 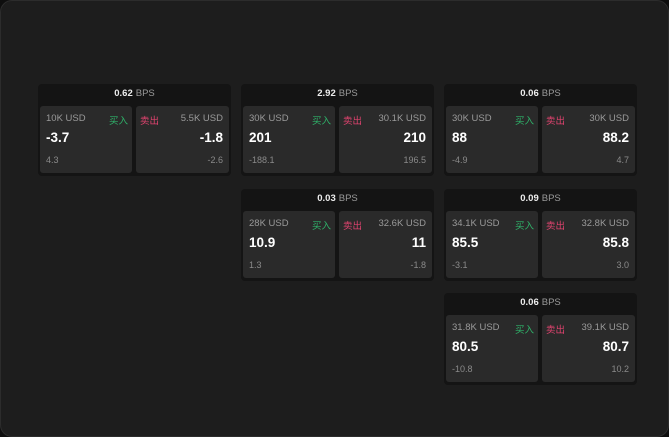 I want to click on buy-sub-value: -10.8, so click(x=462, y=369).